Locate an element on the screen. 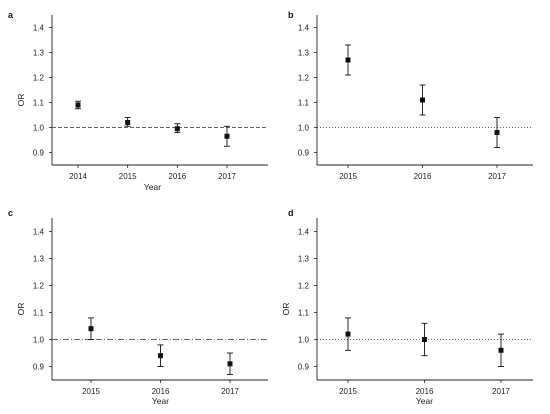 This screenshot has height=414, width=550. panel-label: c is located at coordinates (10, 213).